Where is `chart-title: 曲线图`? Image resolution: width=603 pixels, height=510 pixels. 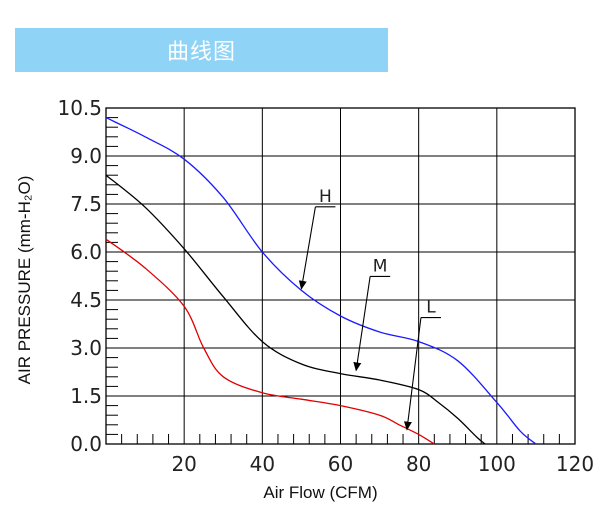 chart-title: 曲线图 is located at coordinates (201, 52).